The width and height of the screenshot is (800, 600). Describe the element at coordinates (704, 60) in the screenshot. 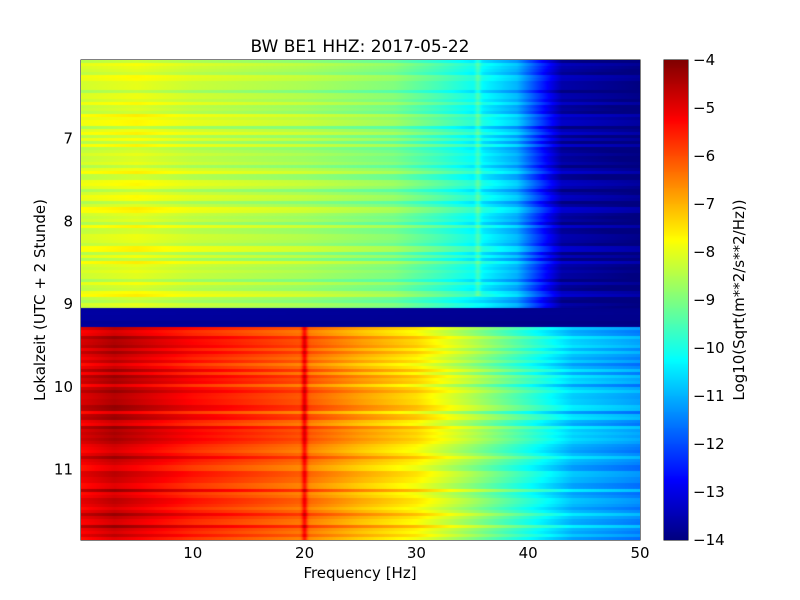

I see `colorbar-tick-label: −4` at that location.